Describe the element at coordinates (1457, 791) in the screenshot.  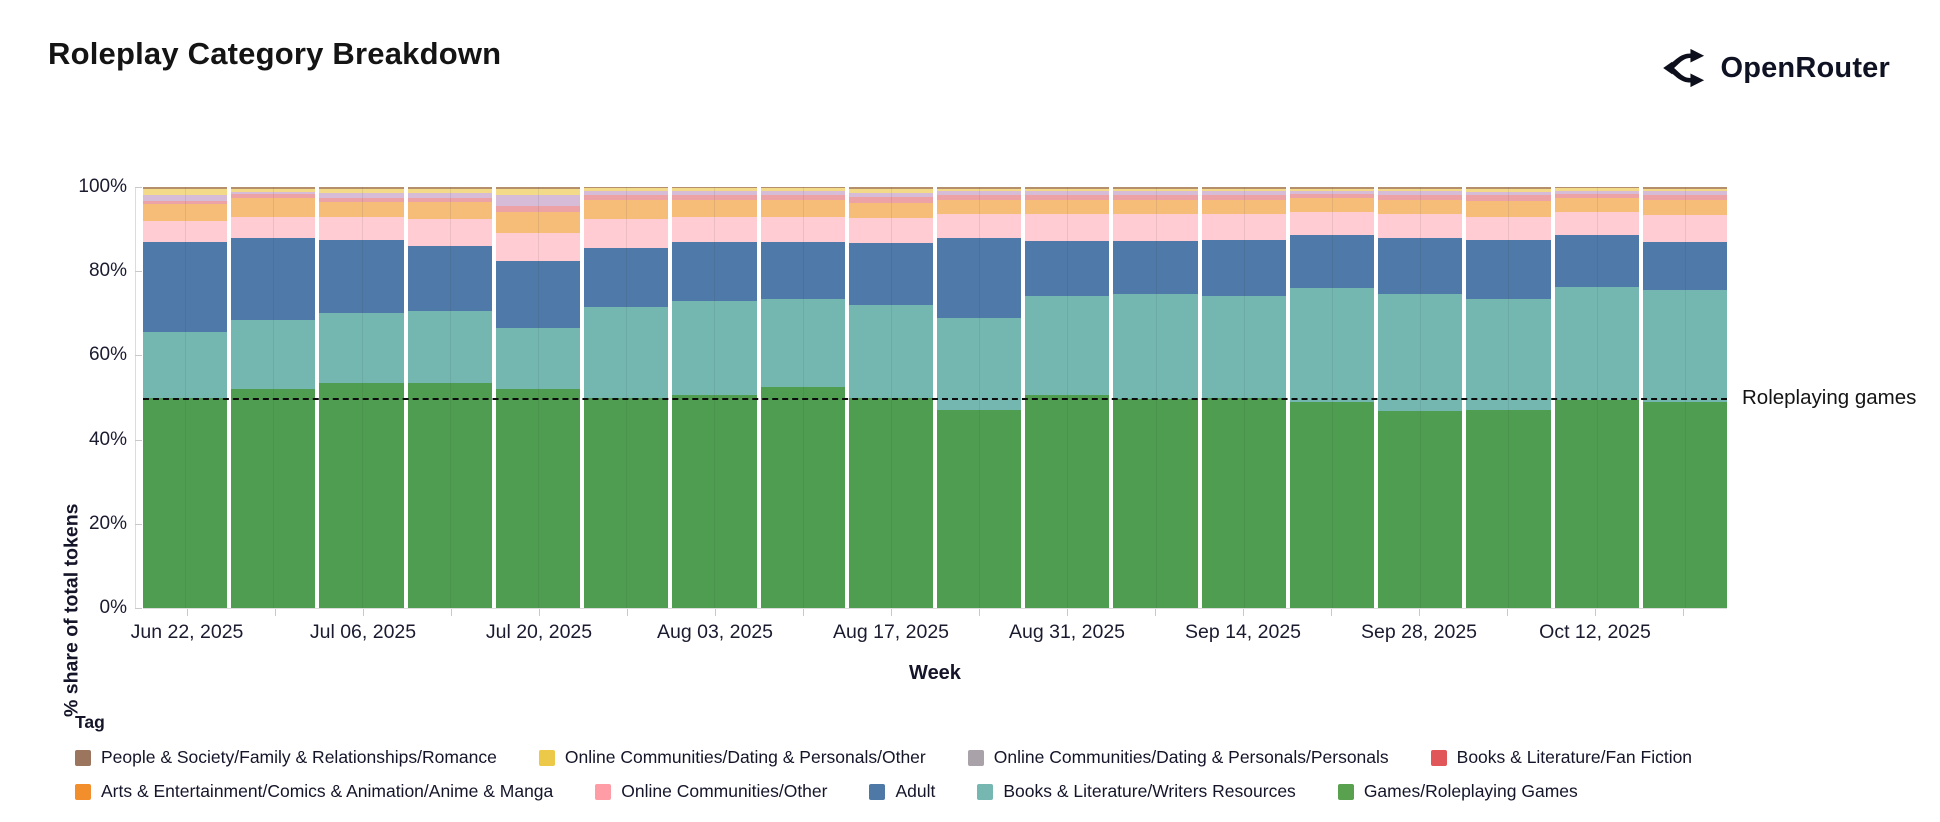
I see `legend-item: Games/Roleplaying Games` at that location.